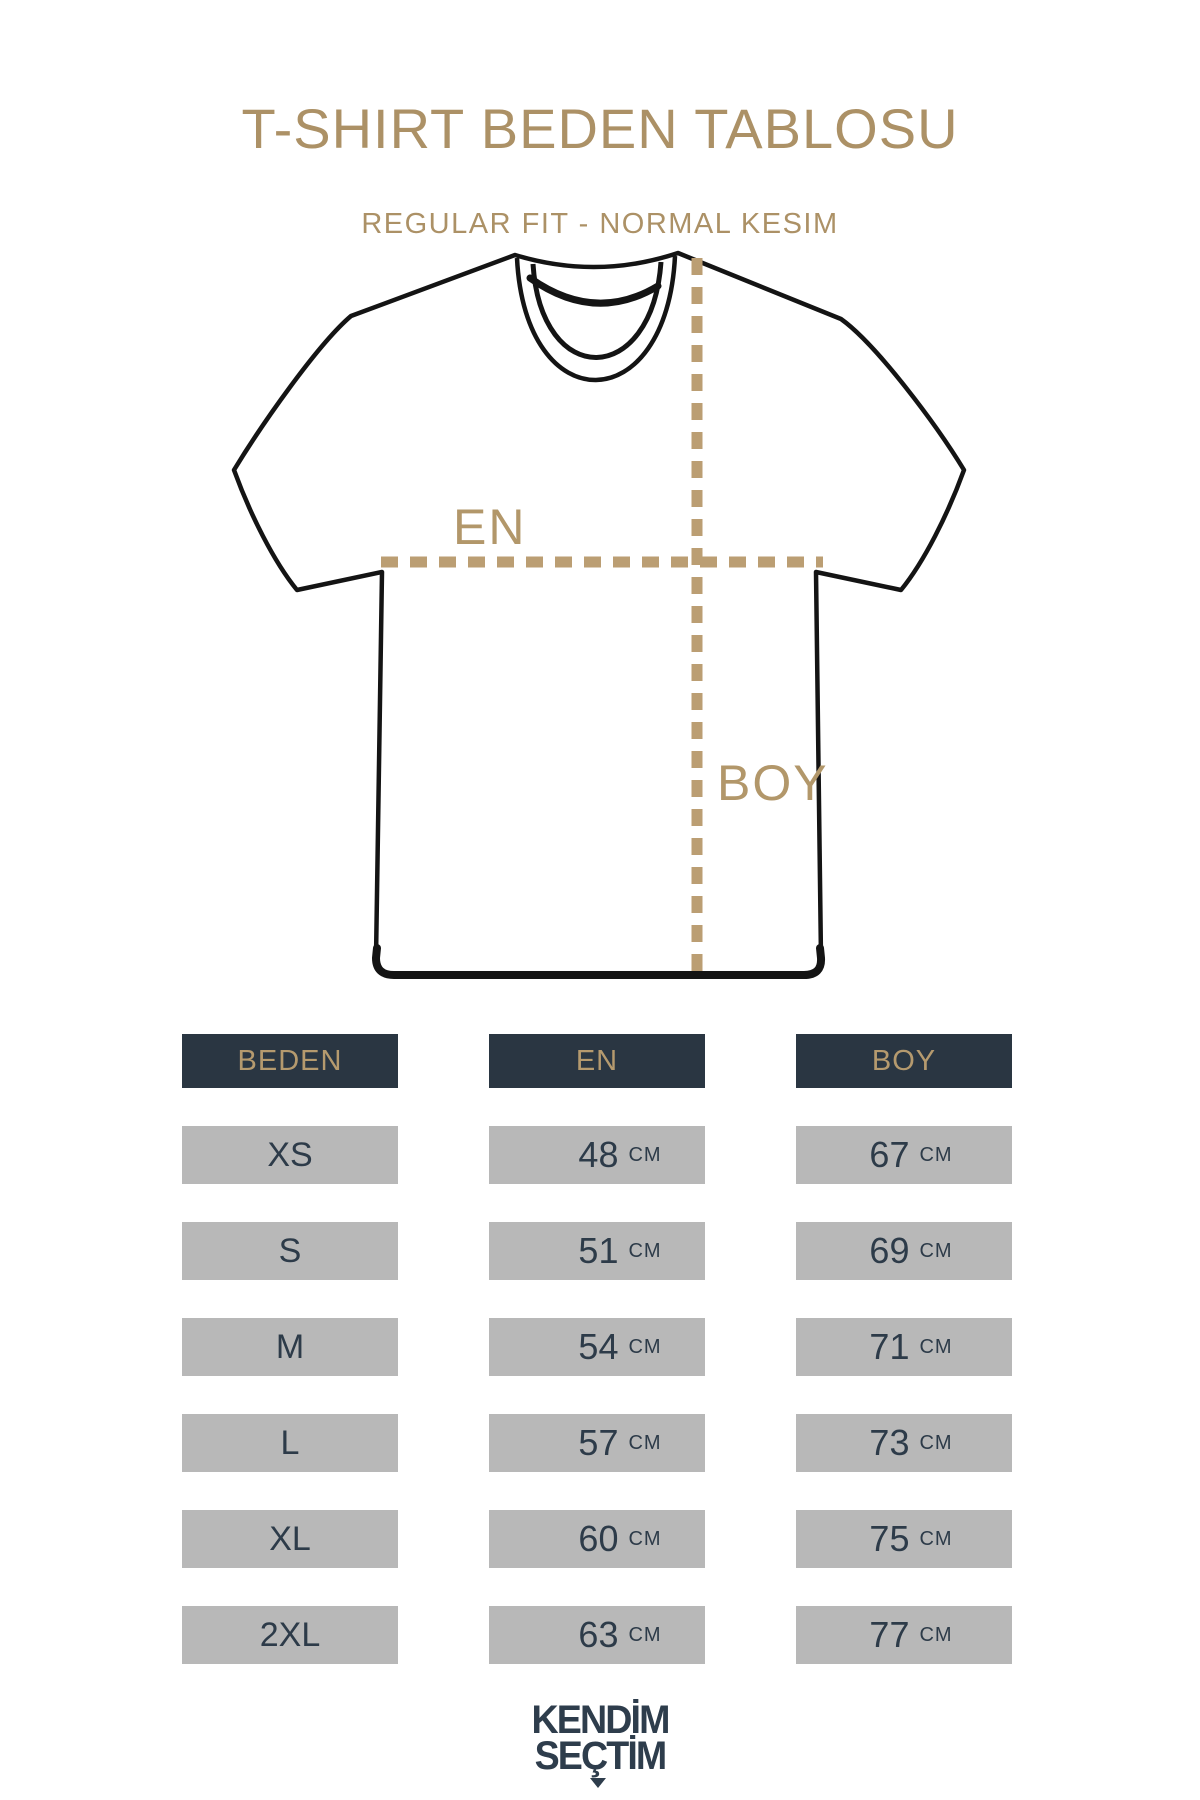 The height and width of the screenshot is (1800, 1200). I want to click on boy-cell-xs: 67 CM, so click(904, 1155).